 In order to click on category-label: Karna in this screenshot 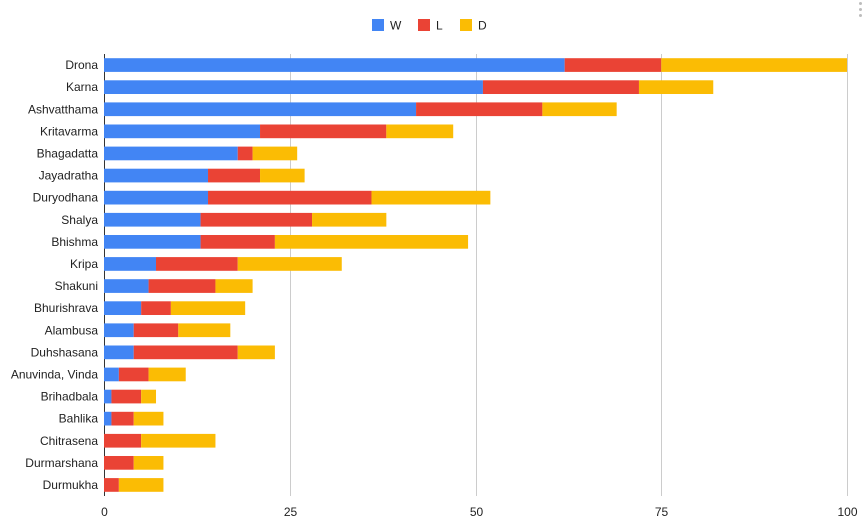, I will do `click(82, 87)`.